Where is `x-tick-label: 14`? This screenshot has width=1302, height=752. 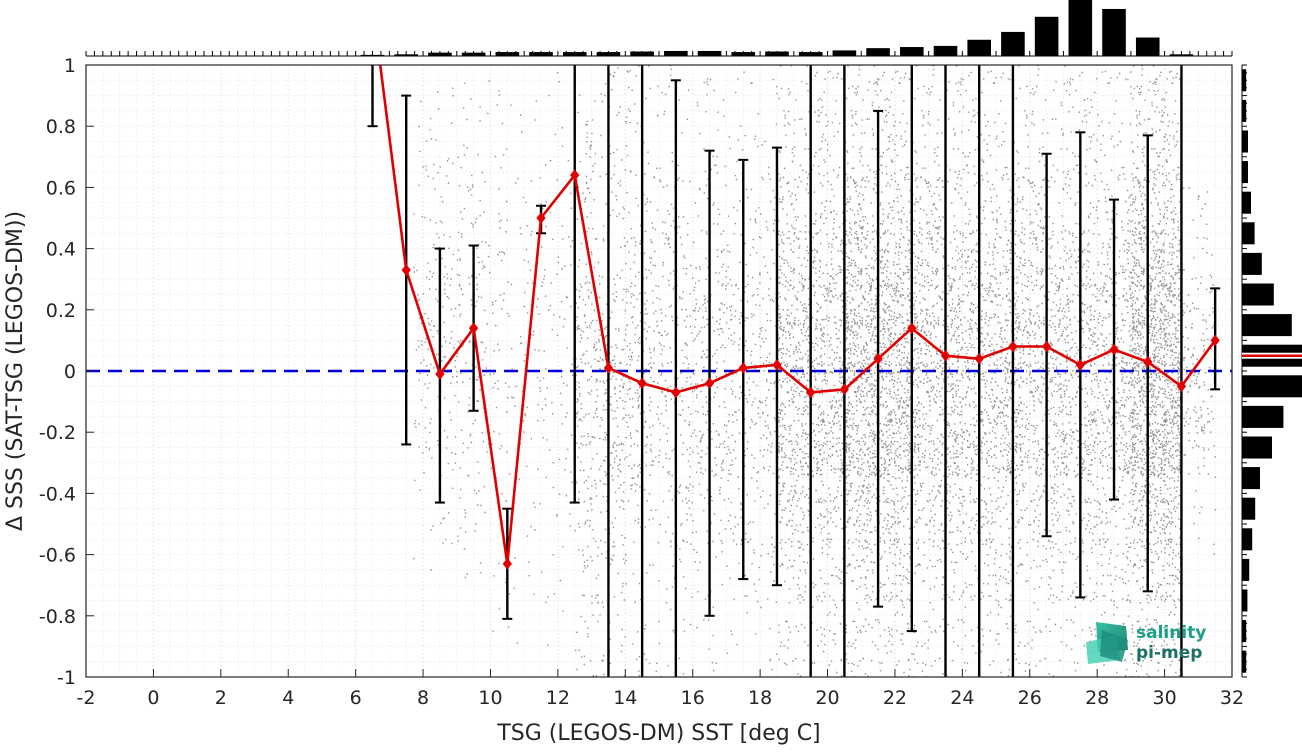
x-tick-label: 14 is located at coordinates (625, 698).